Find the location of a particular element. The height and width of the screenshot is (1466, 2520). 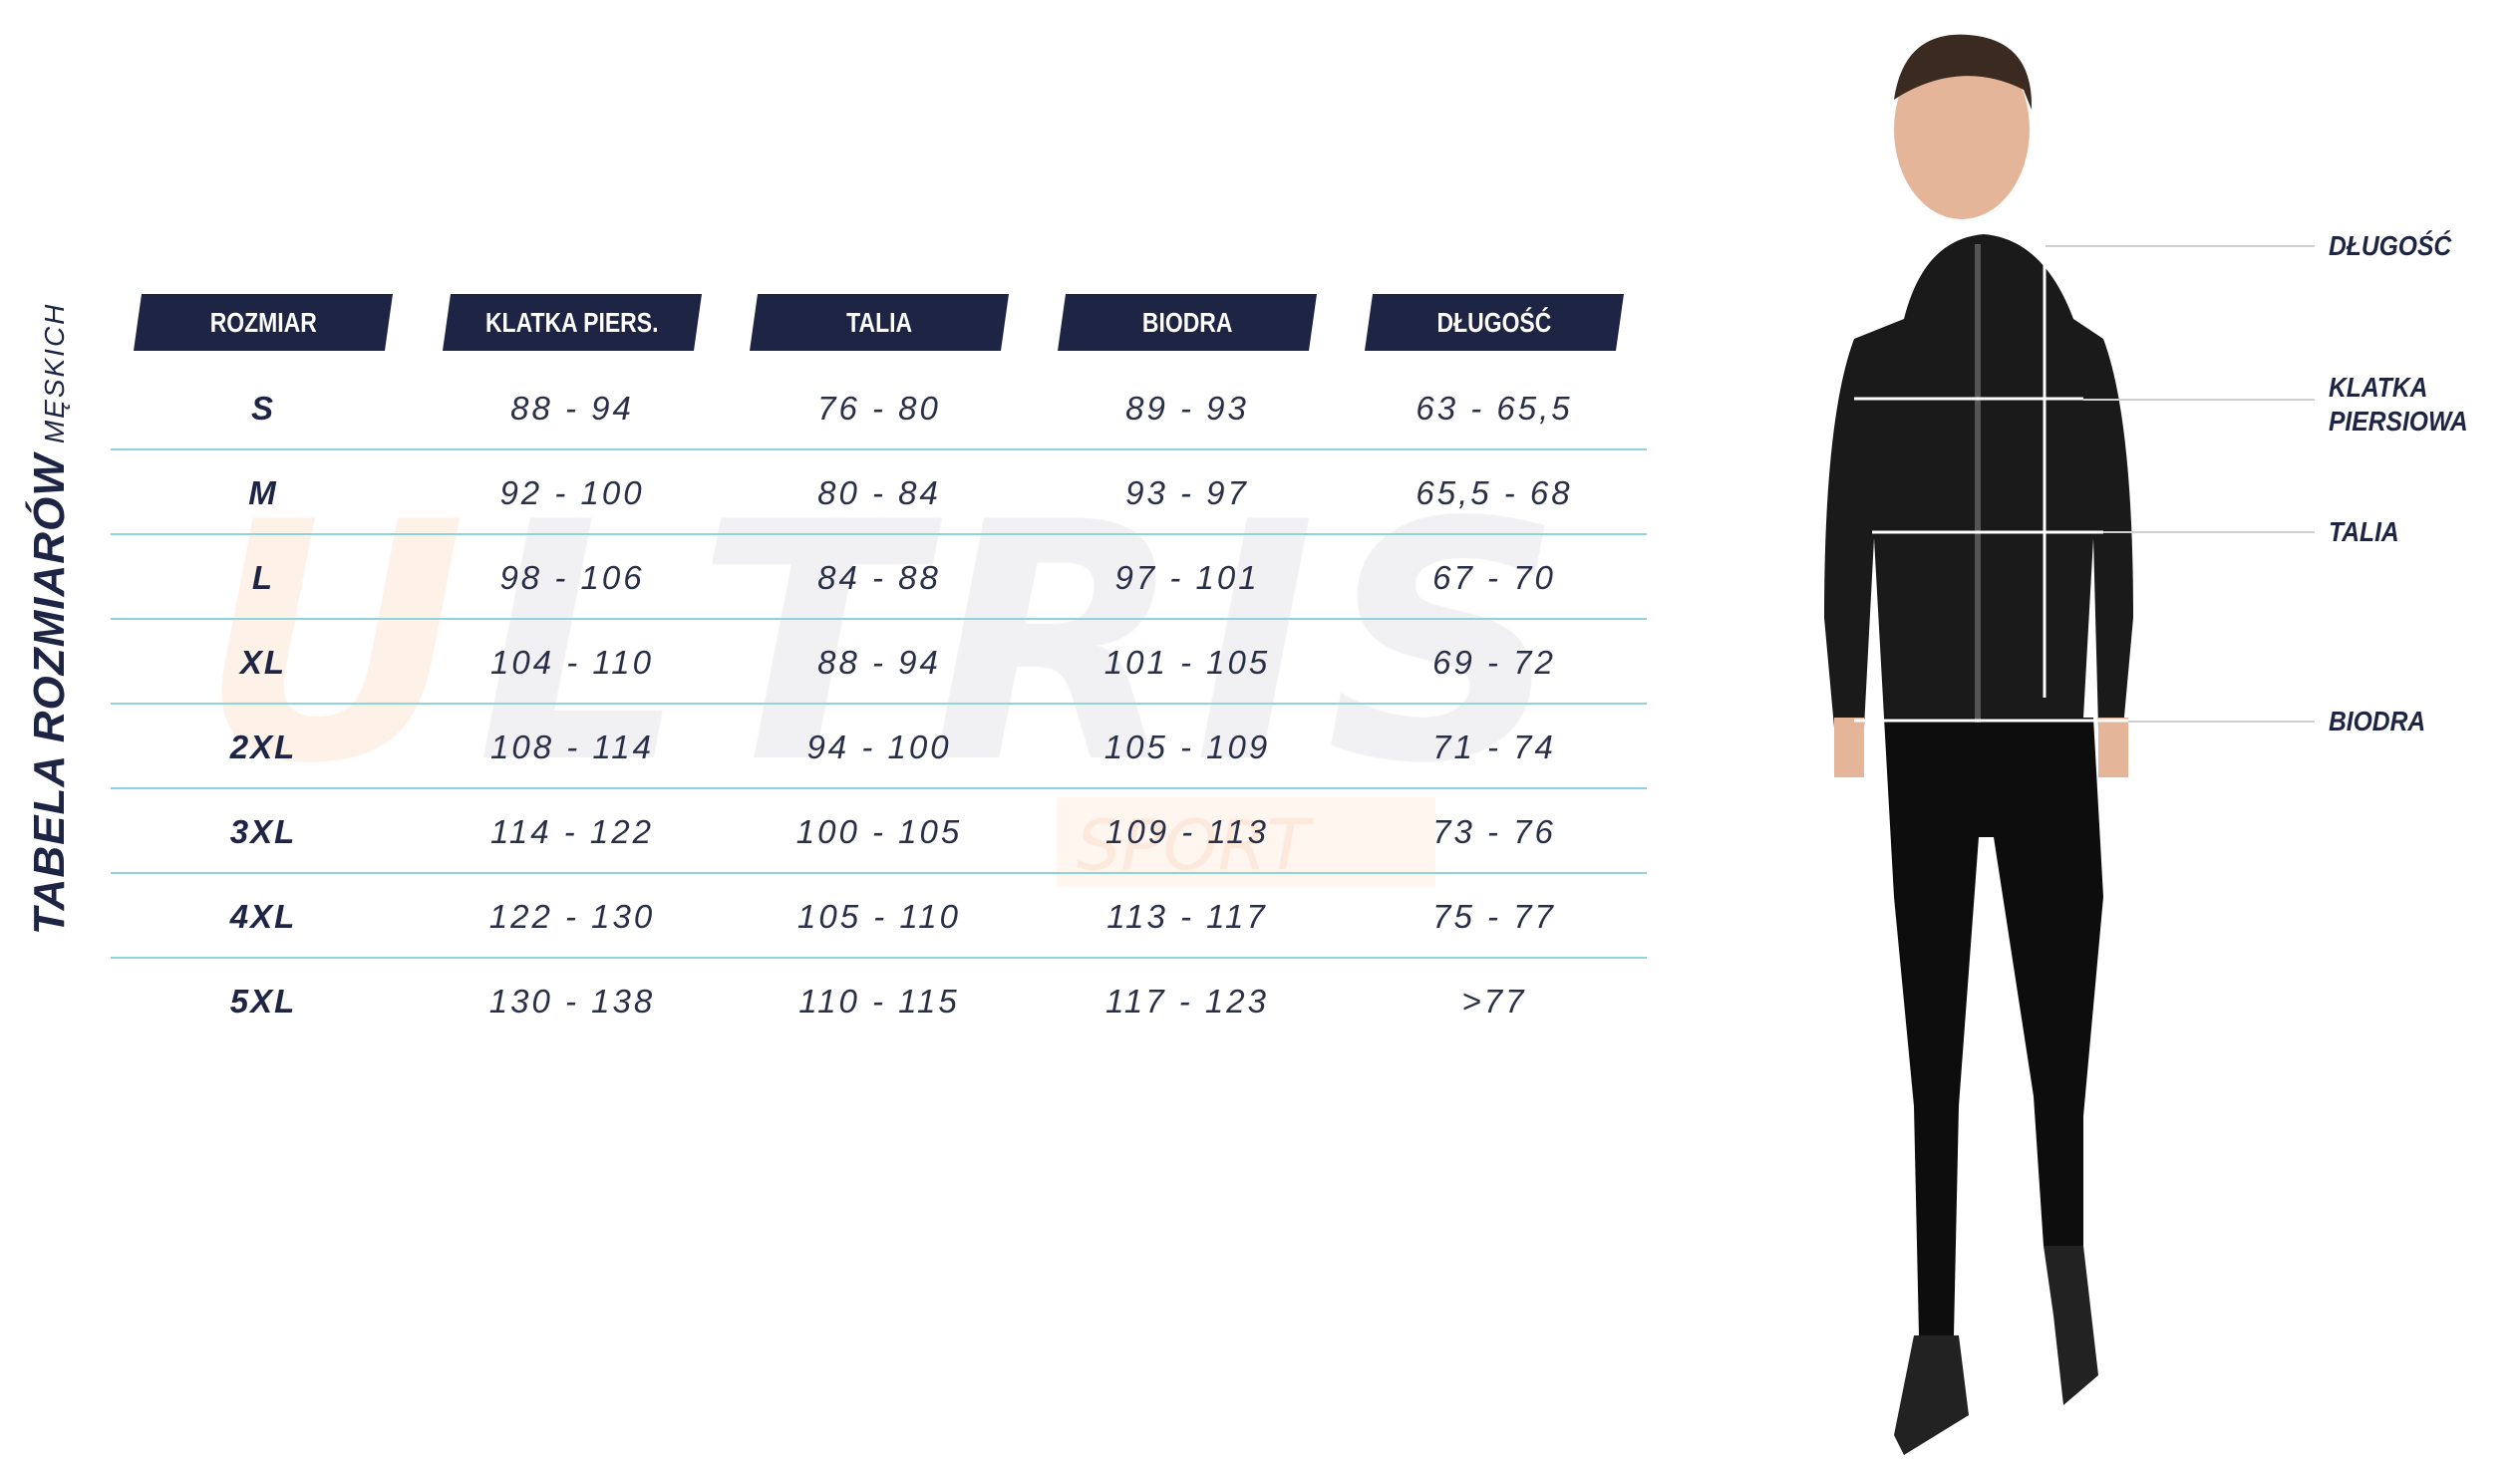

hand-left is located at coordinates (1849, 747).